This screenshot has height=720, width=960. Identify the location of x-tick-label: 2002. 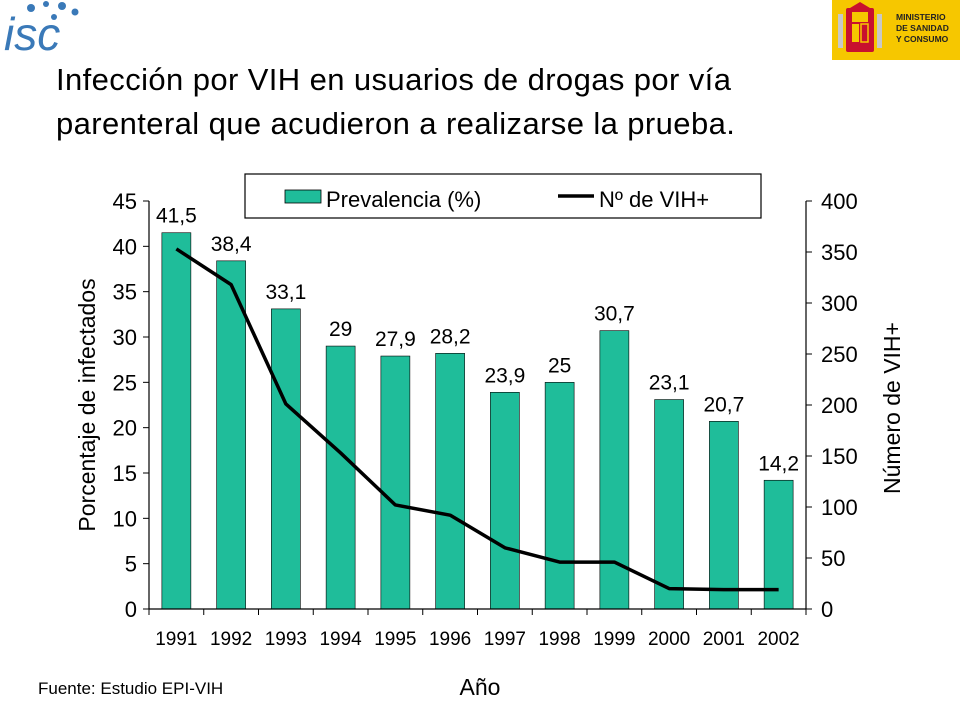
(778, 639).